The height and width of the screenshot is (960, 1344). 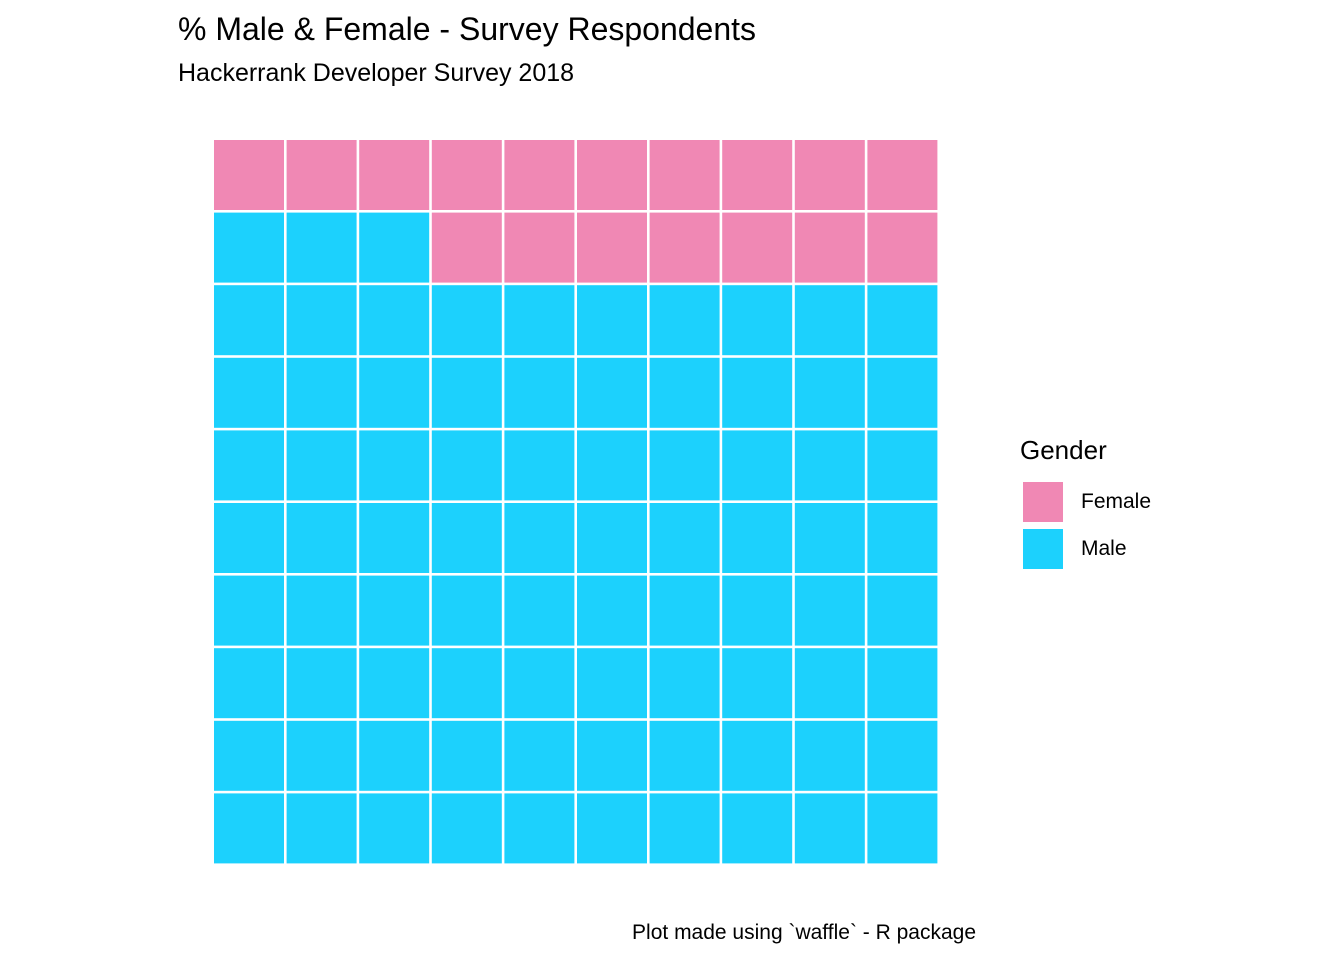 What do you see at coordinates (1043, 548) in the screenshot?
I see `legend-key-male` at bounding box center [1043, 548].